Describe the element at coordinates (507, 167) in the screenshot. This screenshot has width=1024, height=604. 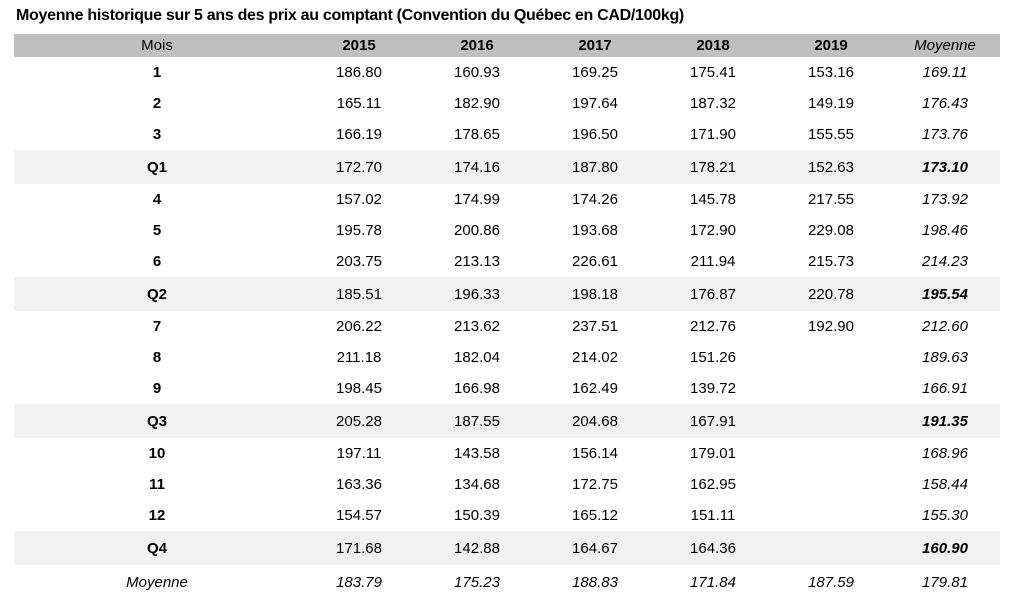
I see `quarter-summary-row: Q1 172.70 174.16 187.80 178.21 152.63 173.10` at that location.